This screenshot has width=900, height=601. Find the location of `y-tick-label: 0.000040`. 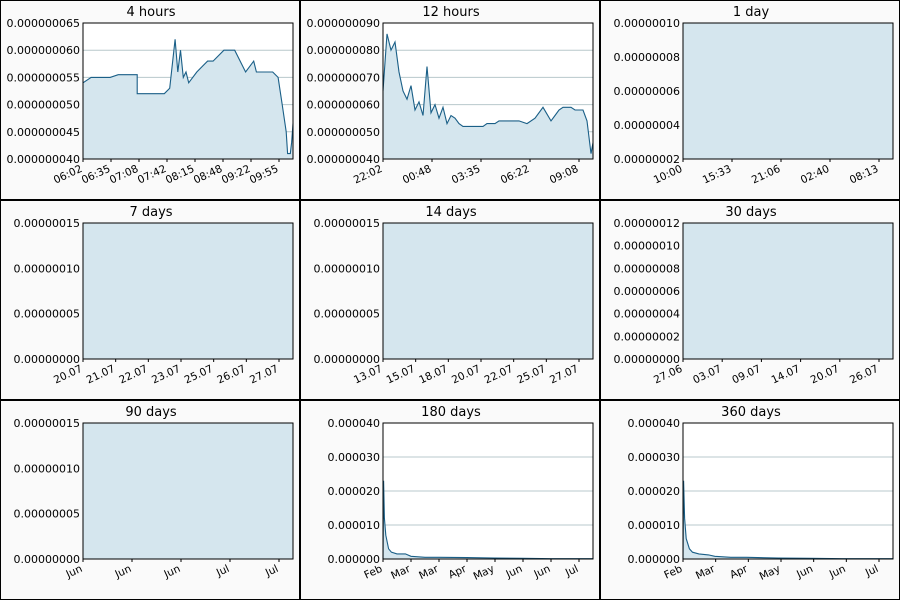

y-tick-label: 0.000040 is located at coordinates (354, 423).